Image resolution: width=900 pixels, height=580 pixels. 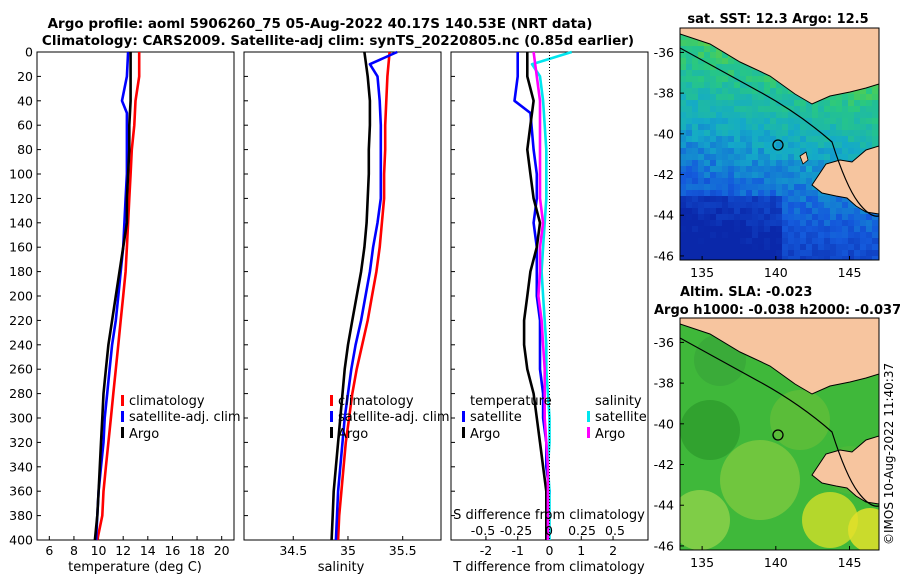 I want to click on depth-tick-label: 240, so click(x=21, y=344).